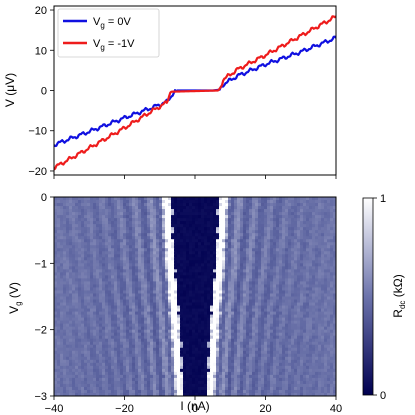  I want to click on heatmap-y-tick-label: −2, so click(40, 331).